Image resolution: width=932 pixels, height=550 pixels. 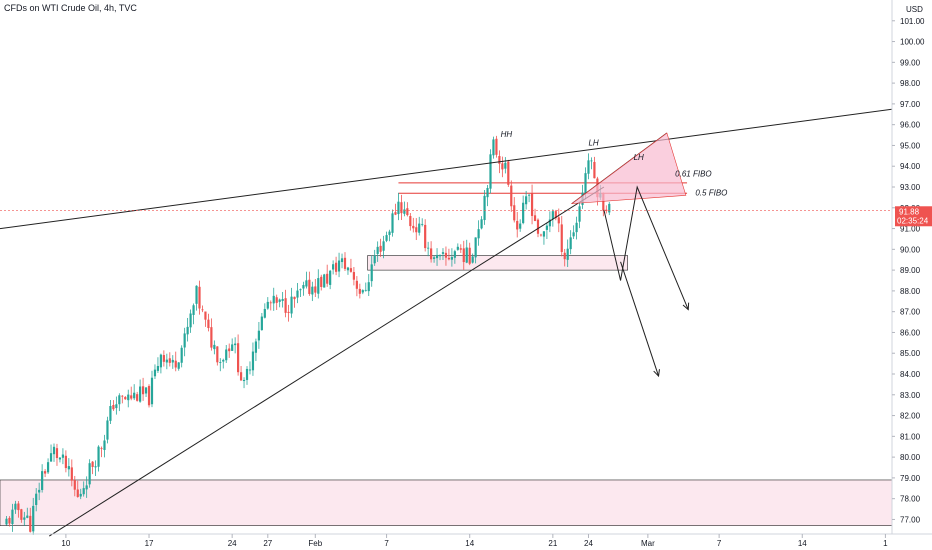 What do you see at coordinates (909, 211) in the screenshot?
I see `last-price-value: 91.88` at bounding box center [909, 211].